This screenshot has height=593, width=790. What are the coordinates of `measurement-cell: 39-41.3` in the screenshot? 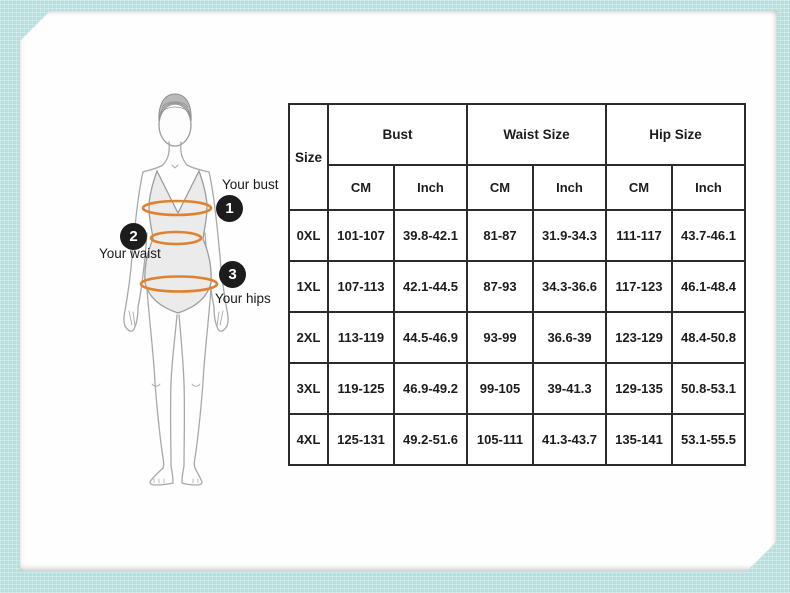 It's located at (569, 388).